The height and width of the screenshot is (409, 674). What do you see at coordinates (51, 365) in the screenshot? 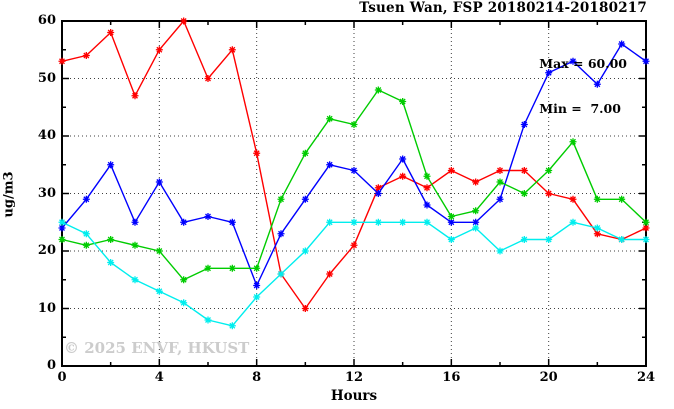
I see `y-axis-tick-label: 0` at bounding box center [51, 365].